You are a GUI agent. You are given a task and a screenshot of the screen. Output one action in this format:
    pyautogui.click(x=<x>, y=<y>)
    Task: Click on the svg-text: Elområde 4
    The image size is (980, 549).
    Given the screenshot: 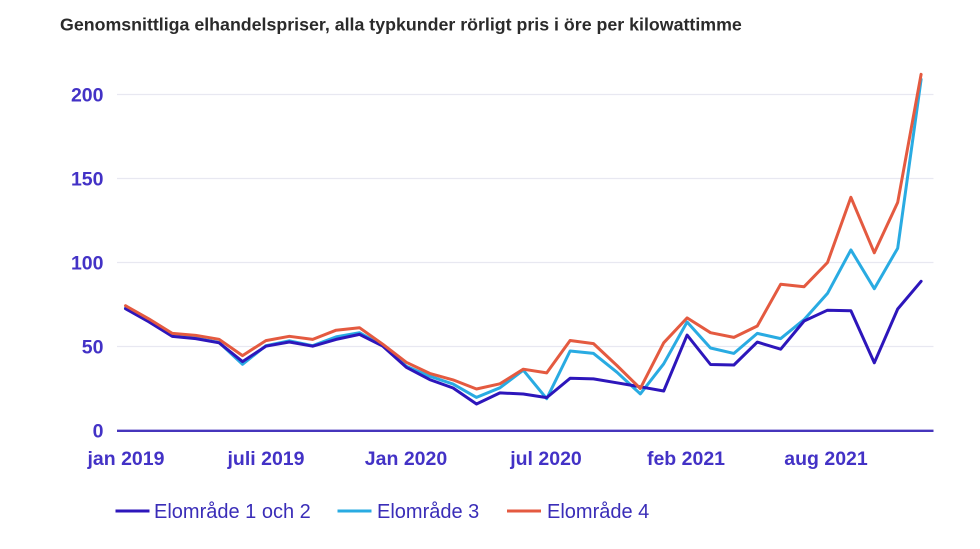 What is the action you would take?
    pyautogui.click(x=598, y=512)
    